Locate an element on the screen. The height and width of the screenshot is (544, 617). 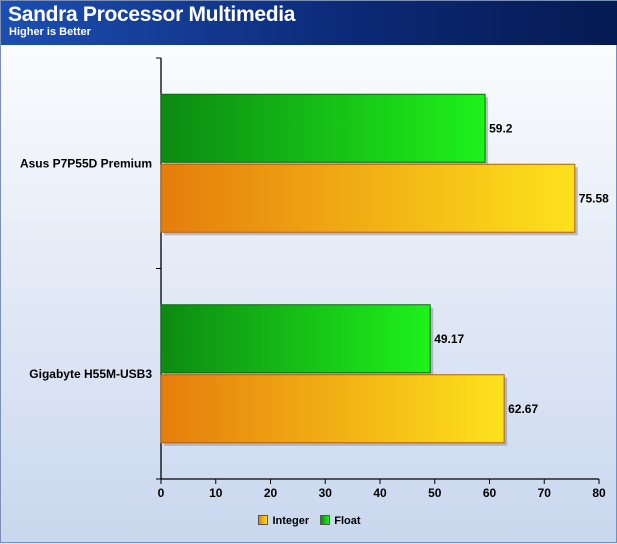
x-tick-label: 10 is located at coordinates (216, 493).